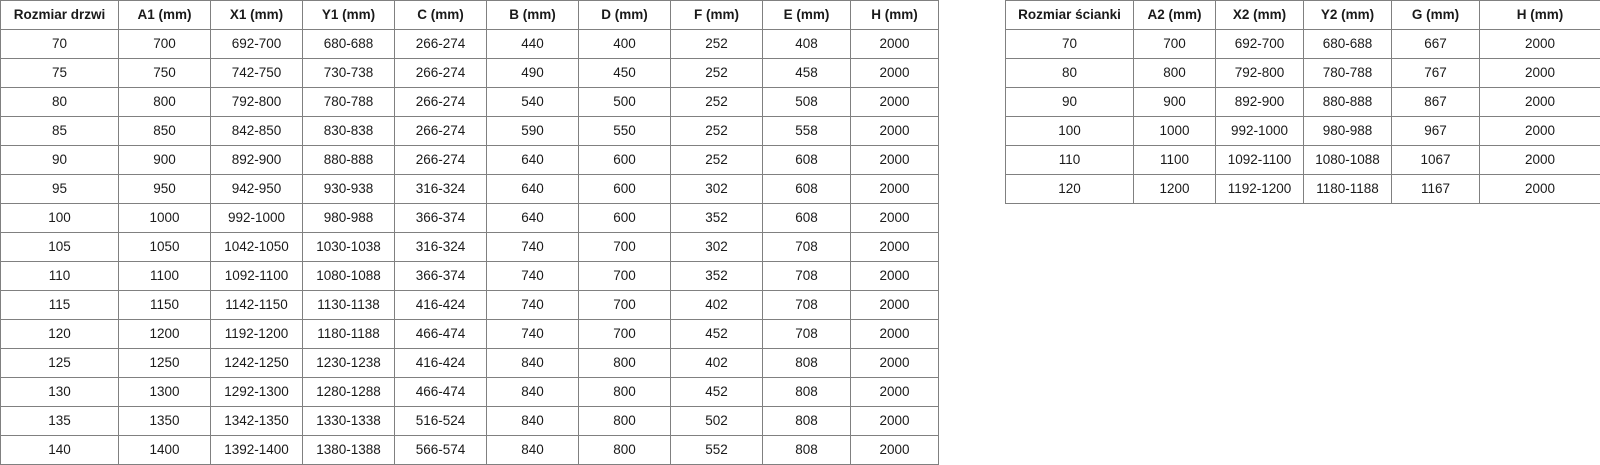 Image resolution: width=1600 pixels, height=465 pixels. I want to click on cell-a2: 900, so click(1175, 102).